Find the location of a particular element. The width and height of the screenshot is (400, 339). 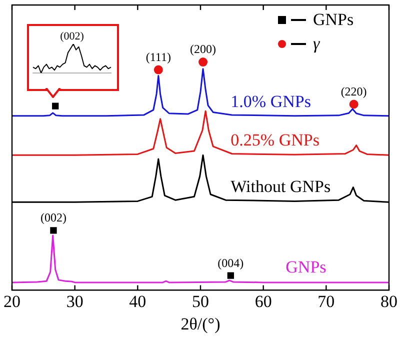

annotation: (004) is located at coordinates (231, 263).